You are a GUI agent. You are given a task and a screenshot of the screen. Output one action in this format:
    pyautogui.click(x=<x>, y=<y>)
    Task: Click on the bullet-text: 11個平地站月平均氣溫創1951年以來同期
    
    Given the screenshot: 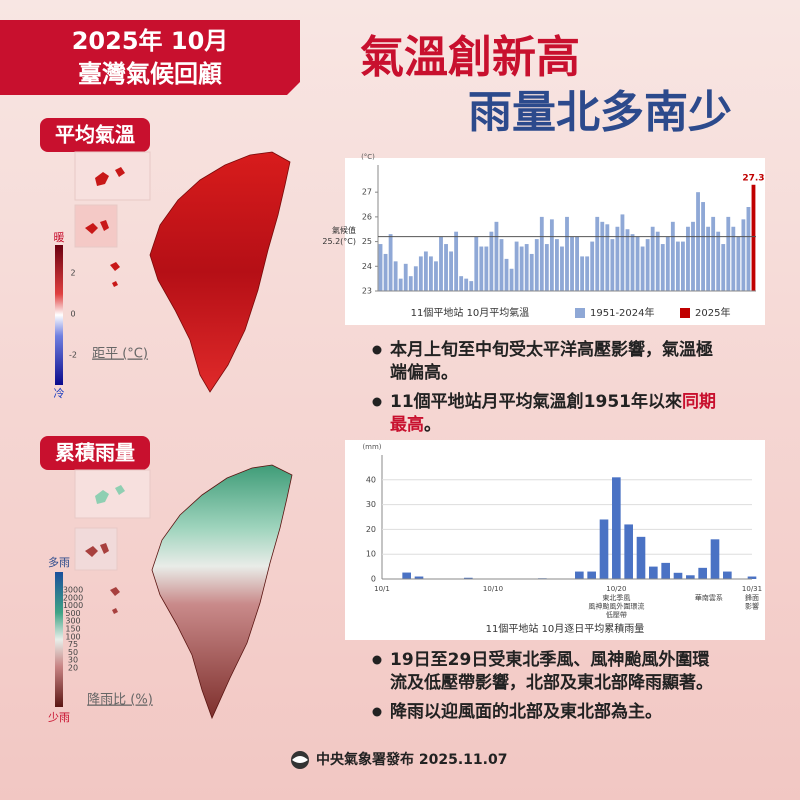 What is the action you would take?
    pyautogui.click(x=553, y=401)
    